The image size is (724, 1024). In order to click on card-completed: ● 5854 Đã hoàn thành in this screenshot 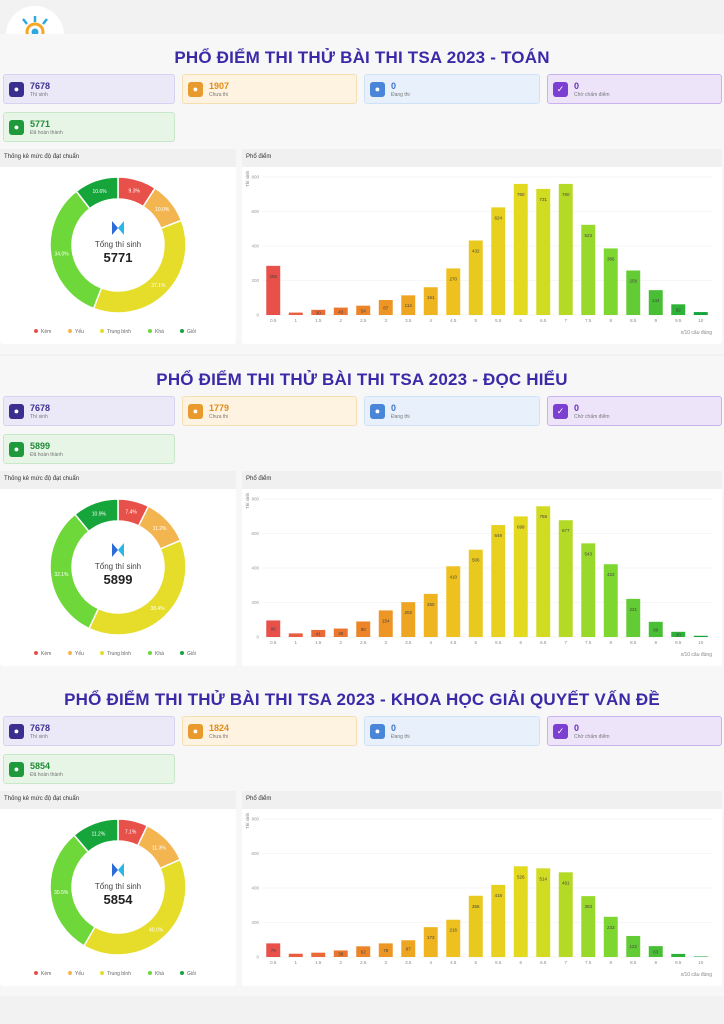, I will do `click(89, 769)`.